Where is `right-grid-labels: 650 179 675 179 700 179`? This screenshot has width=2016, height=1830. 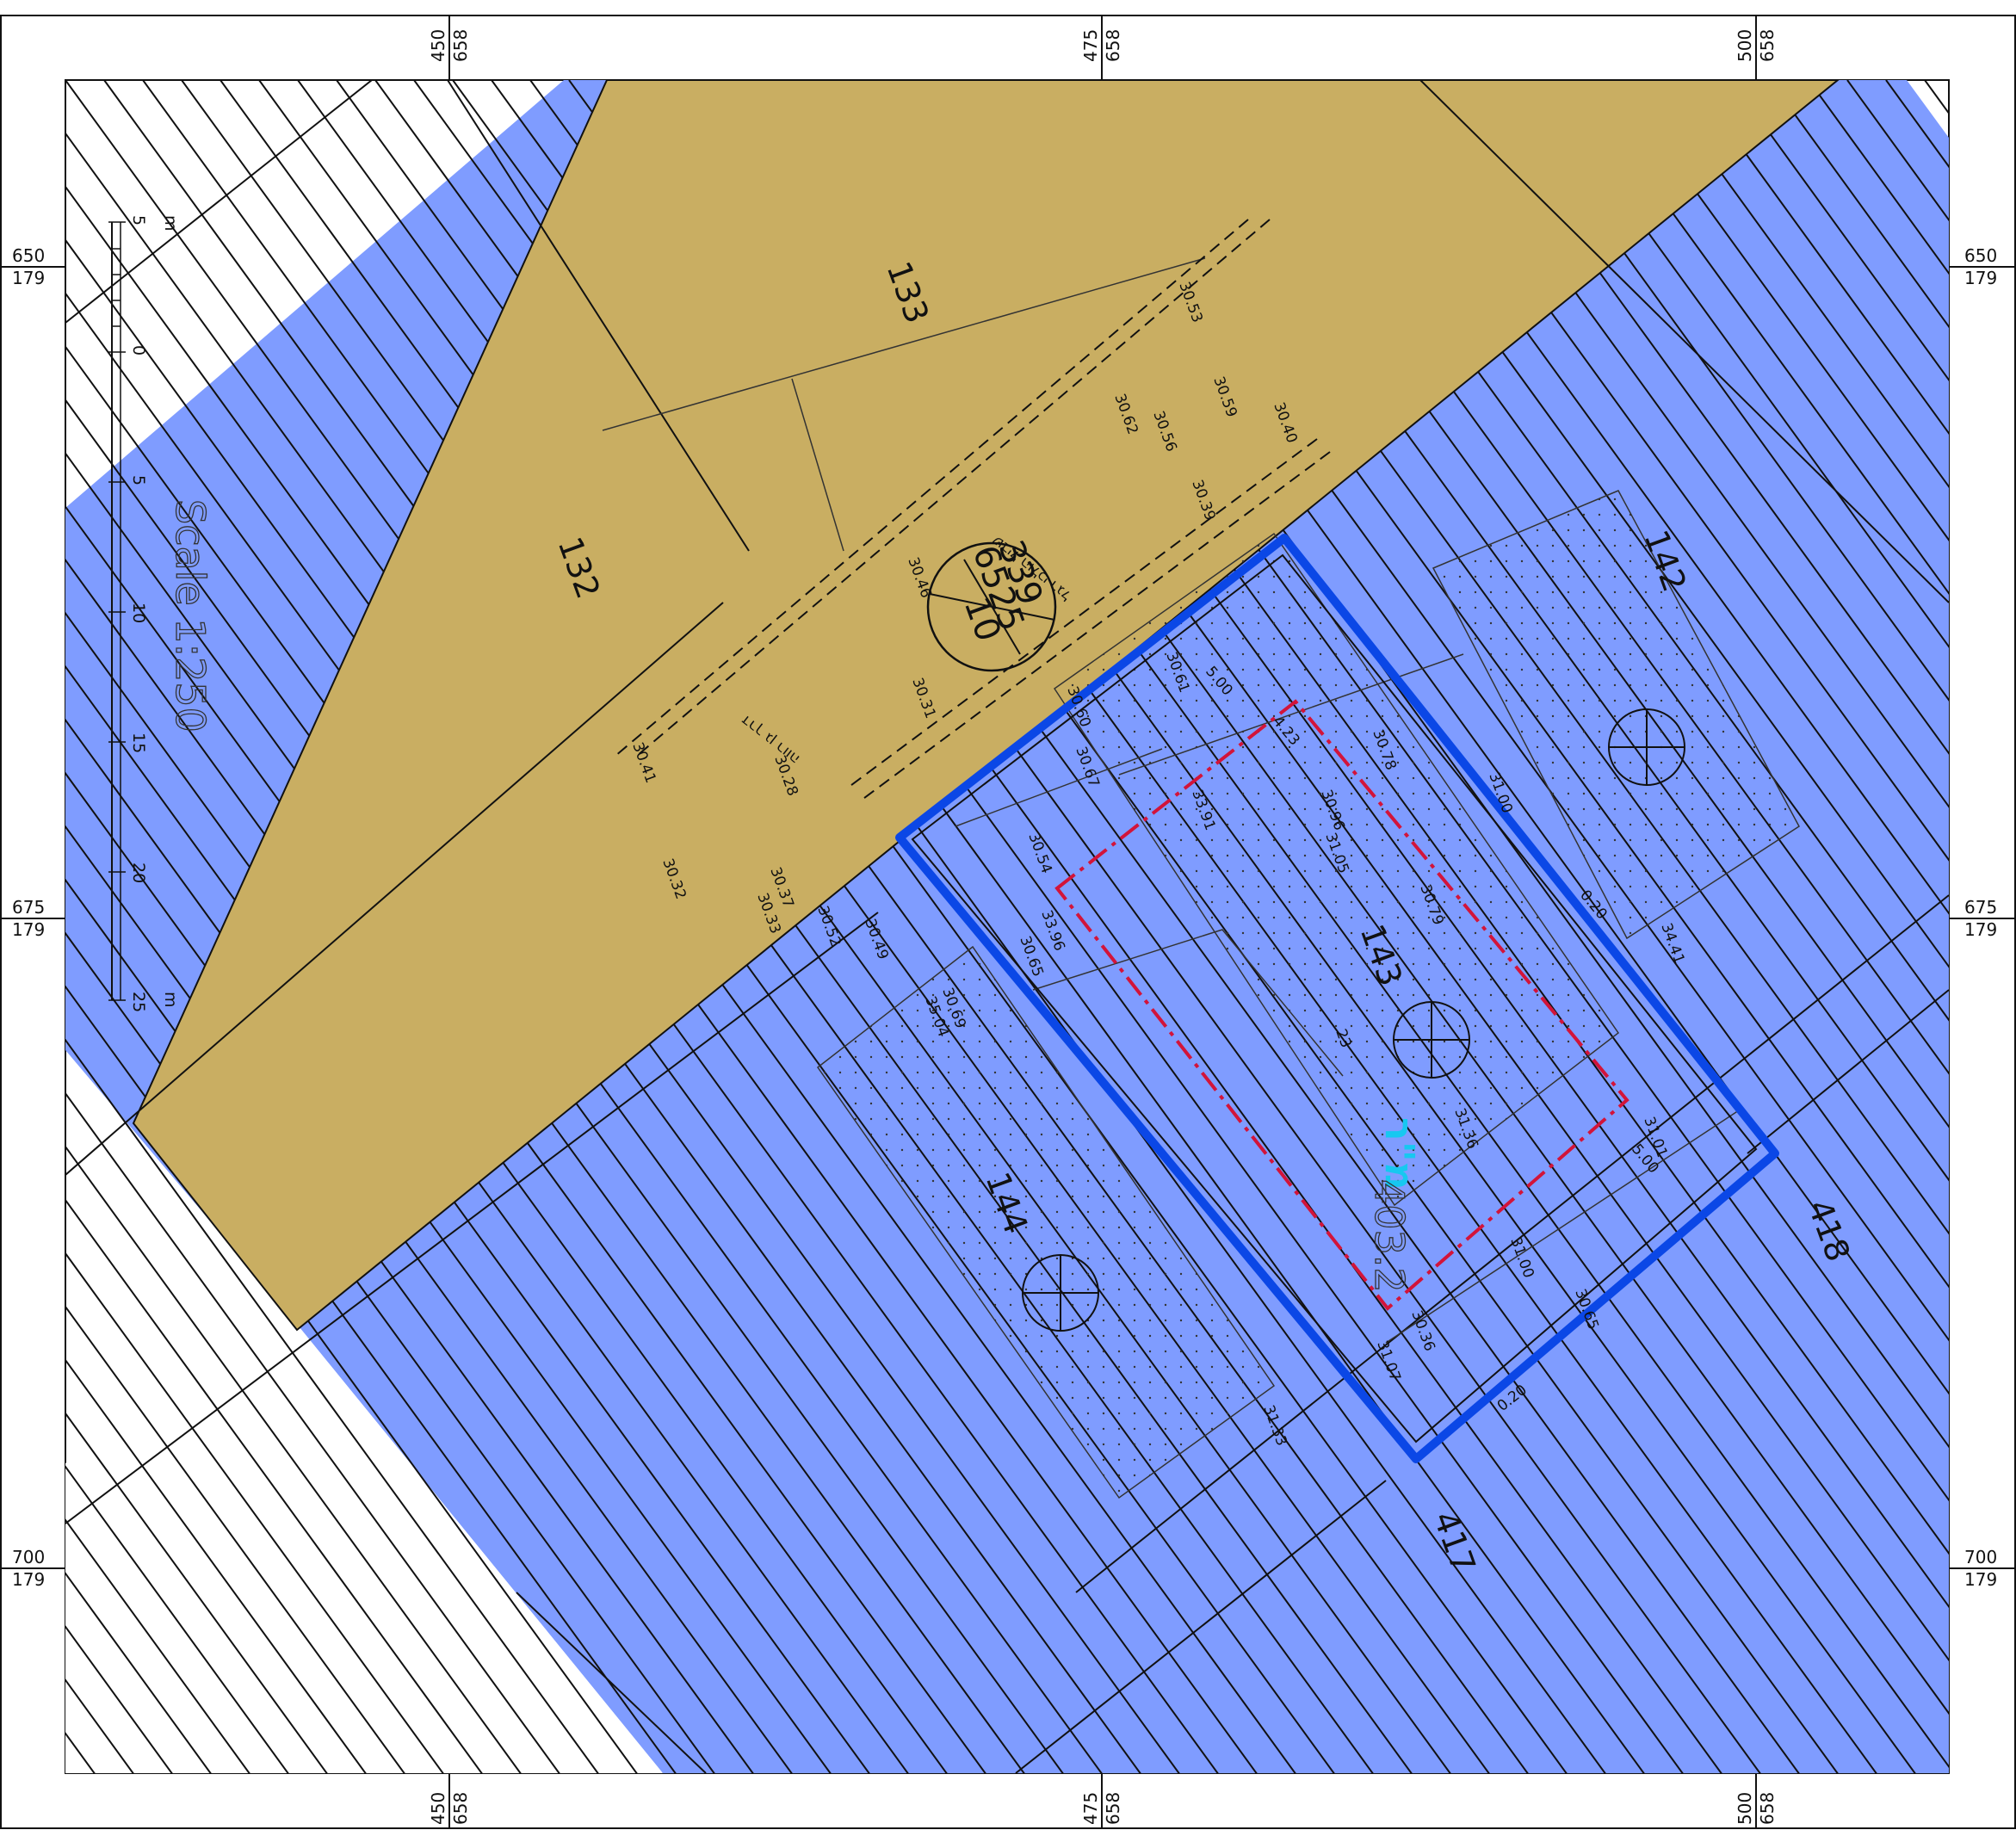
right-grid-labels: 650 179 675 179 700 179 is located at coordinates (1981, 917).